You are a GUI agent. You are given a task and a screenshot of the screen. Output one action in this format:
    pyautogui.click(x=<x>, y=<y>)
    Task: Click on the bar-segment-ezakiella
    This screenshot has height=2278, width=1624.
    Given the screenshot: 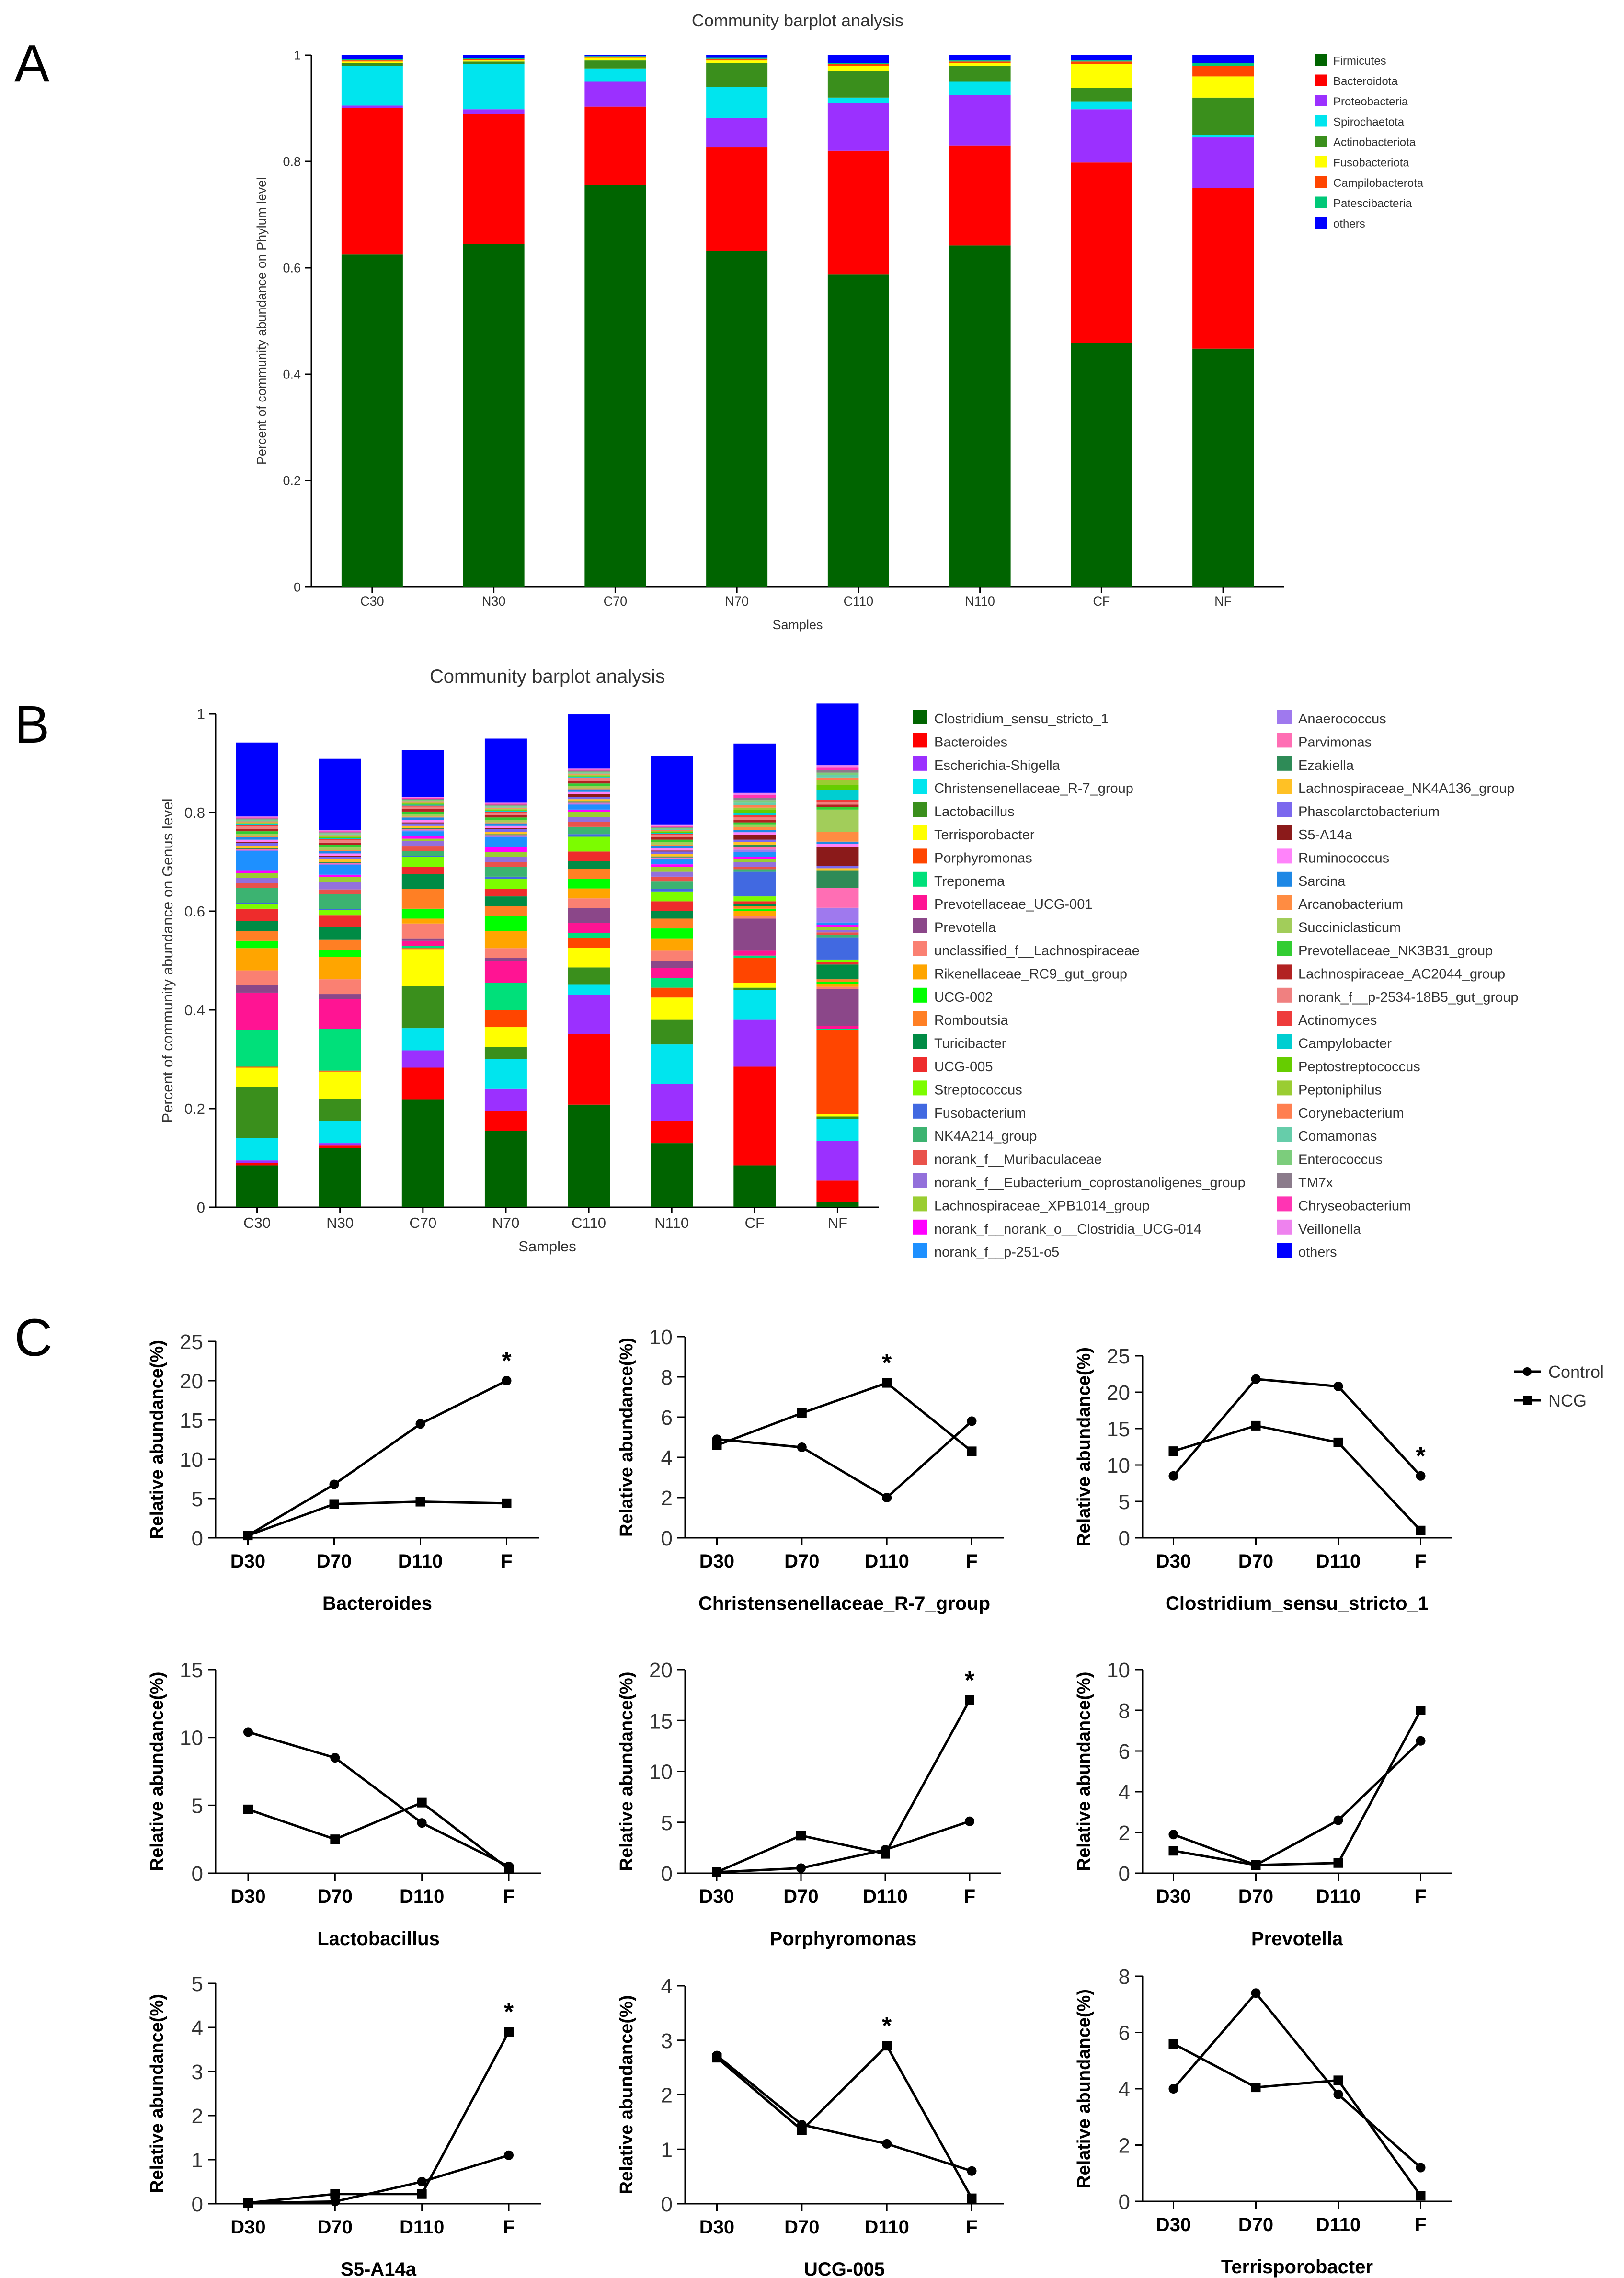 What is the action you would take?
    pyautogui.click(x=838, y=879)
    